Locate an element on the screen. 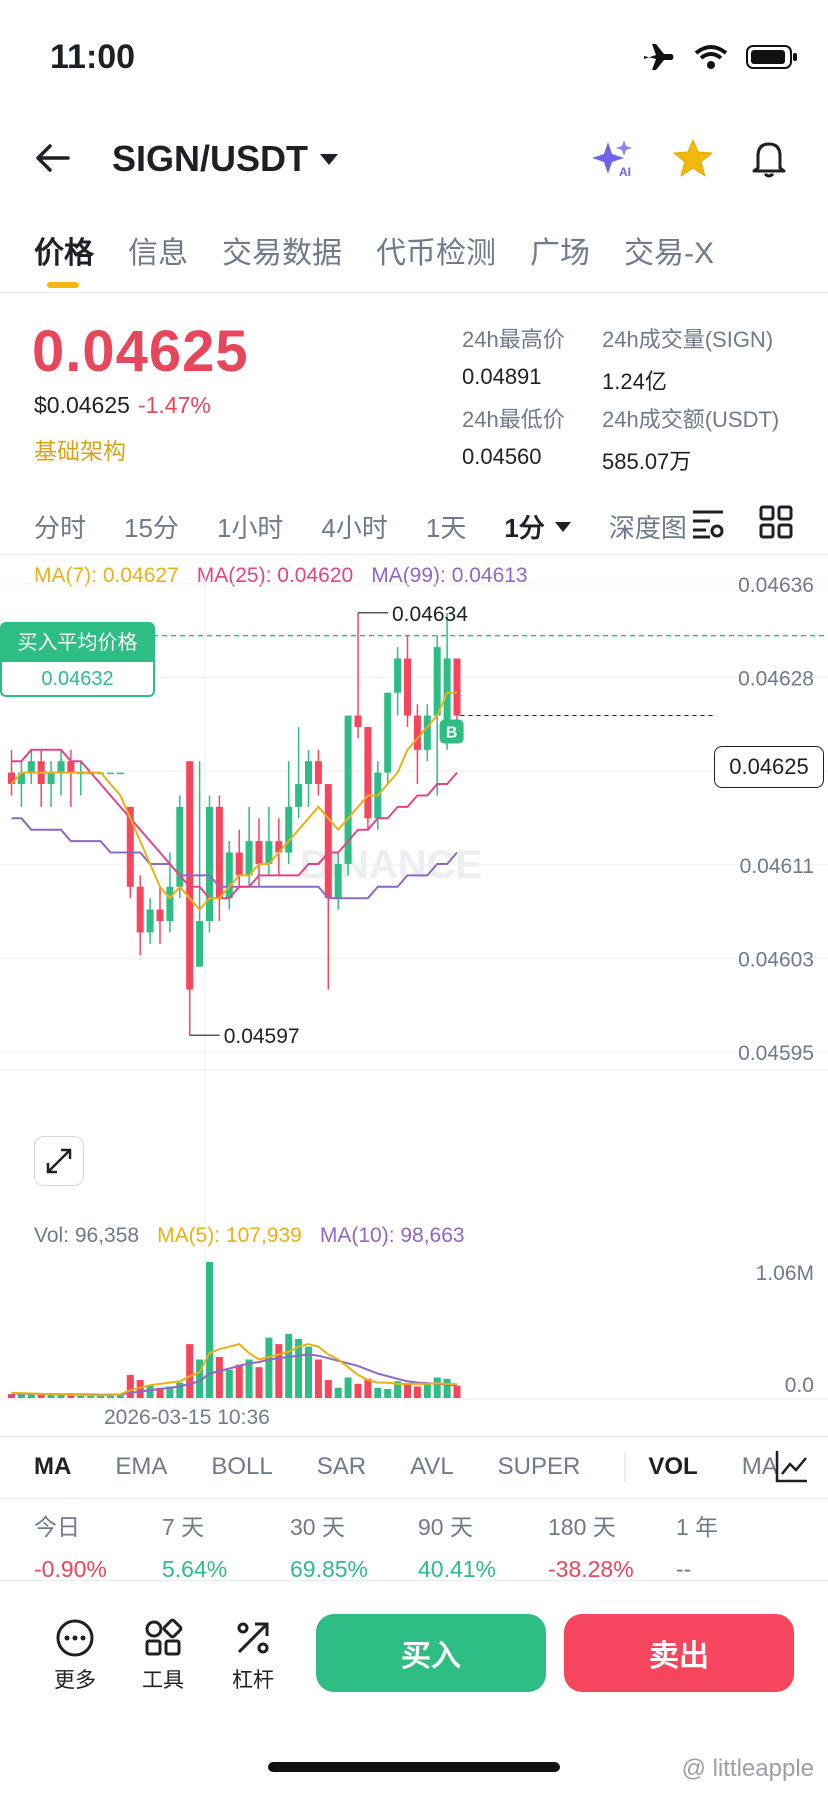  ai-sparkle-icon: AI is located at coordinates (614, 158).